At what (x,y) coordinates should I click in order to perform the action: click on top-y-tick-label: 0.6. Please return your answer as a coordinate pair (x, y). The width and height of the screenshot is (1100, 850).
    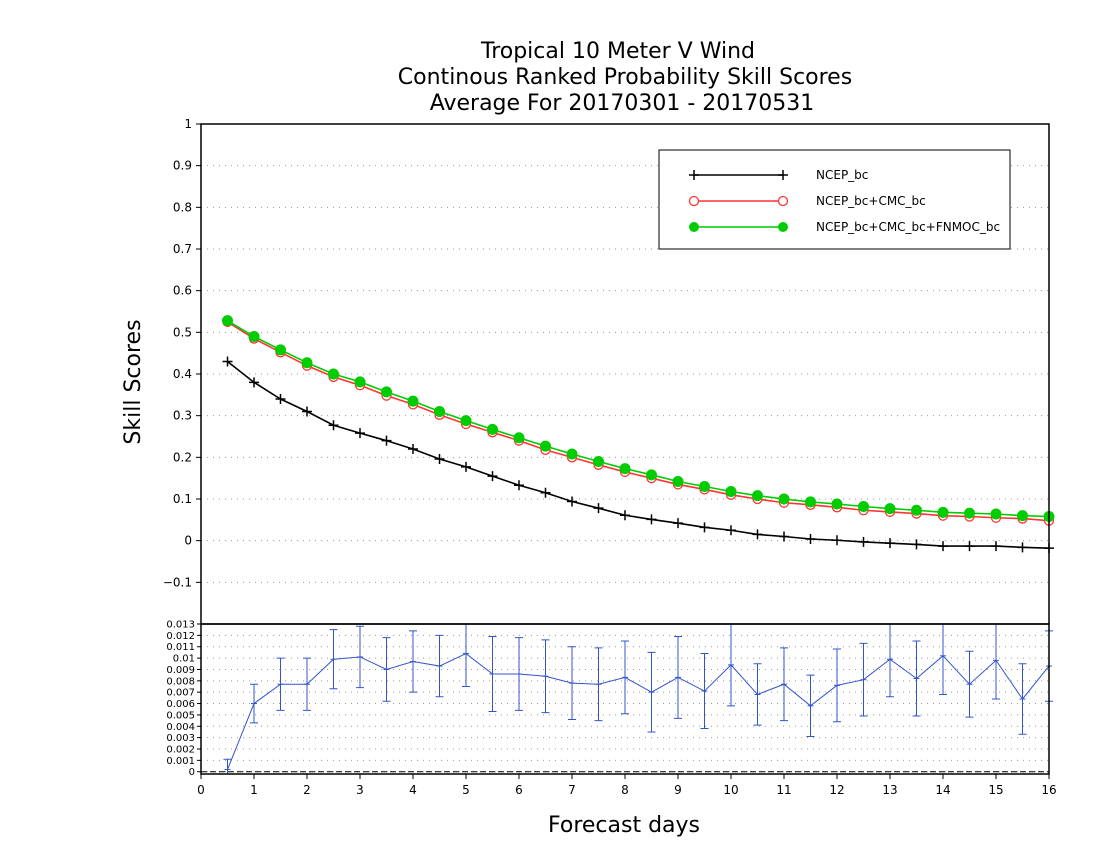
    Looking at the image, I should click on (182, 291).